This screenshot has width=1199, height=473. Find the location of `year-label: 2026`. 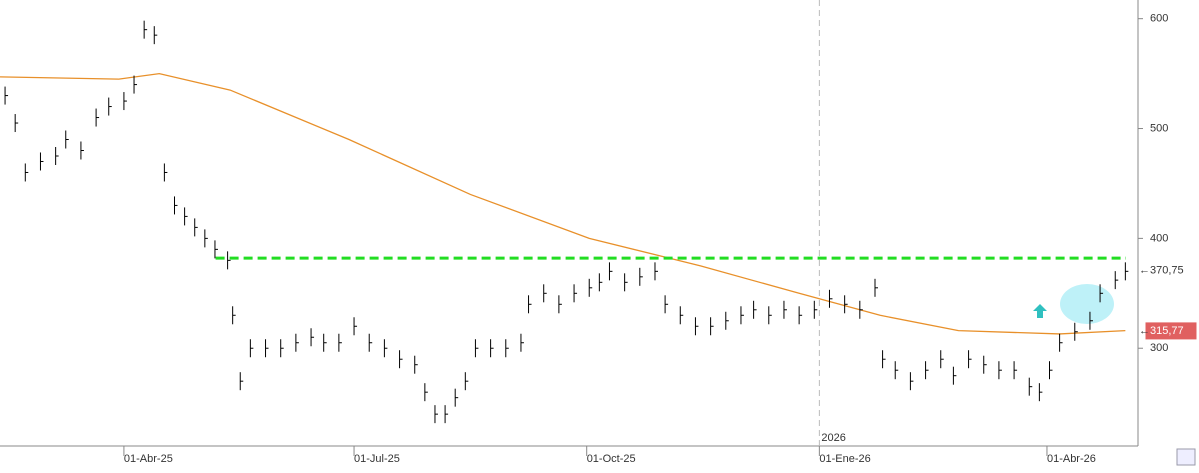

year-label: 2026 is located at coordinates (833, 438).